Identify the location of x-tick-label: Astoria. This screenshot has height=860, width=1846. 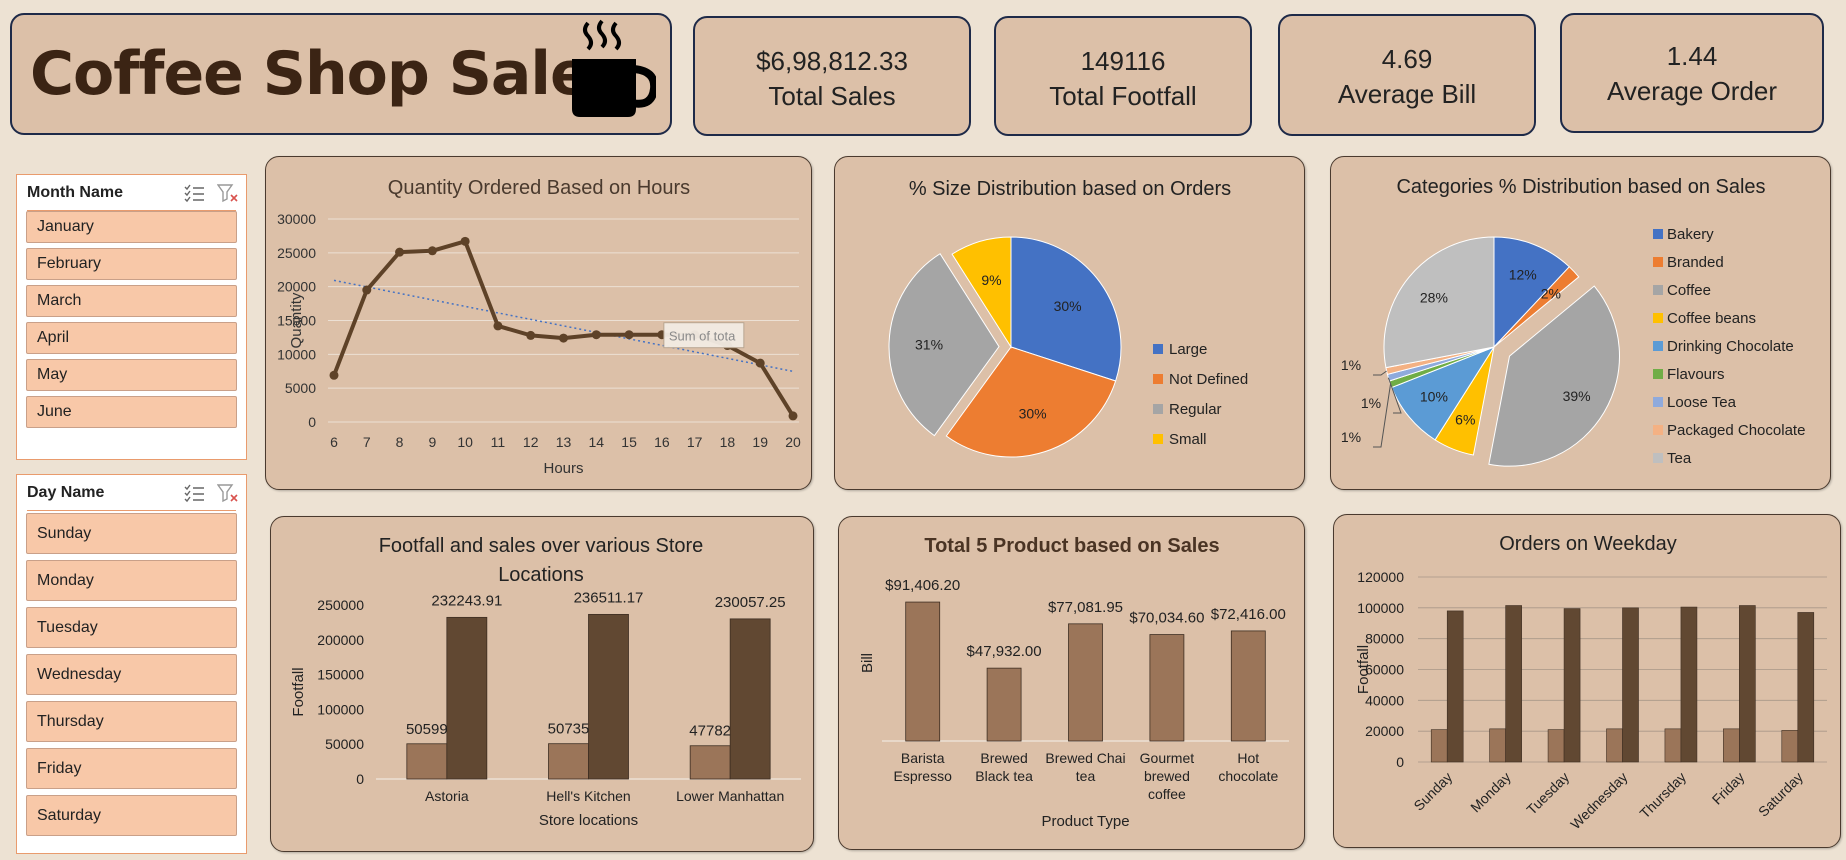
(447, 796).